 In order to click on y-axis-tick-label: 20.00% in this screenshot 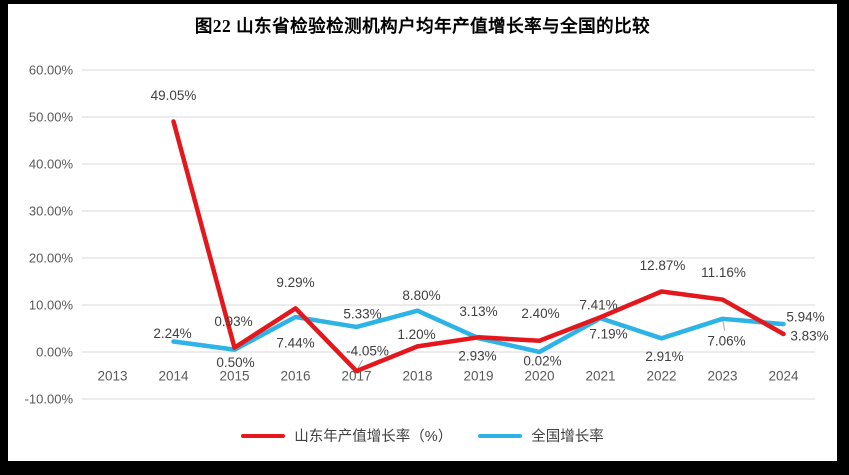, I will do `click(51, 258)`.